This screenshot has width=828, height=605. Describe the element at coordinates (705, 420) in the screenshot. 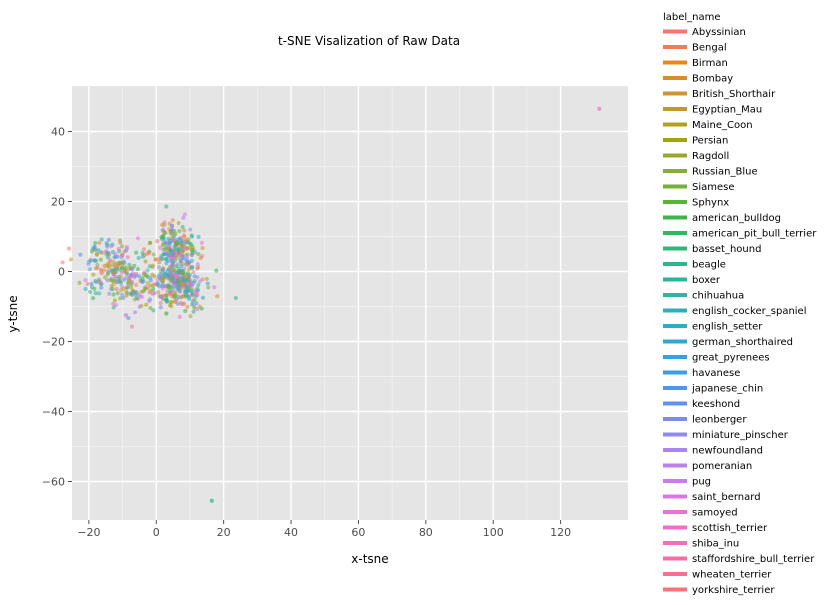

I see `legend-item: leonberger` at that location.